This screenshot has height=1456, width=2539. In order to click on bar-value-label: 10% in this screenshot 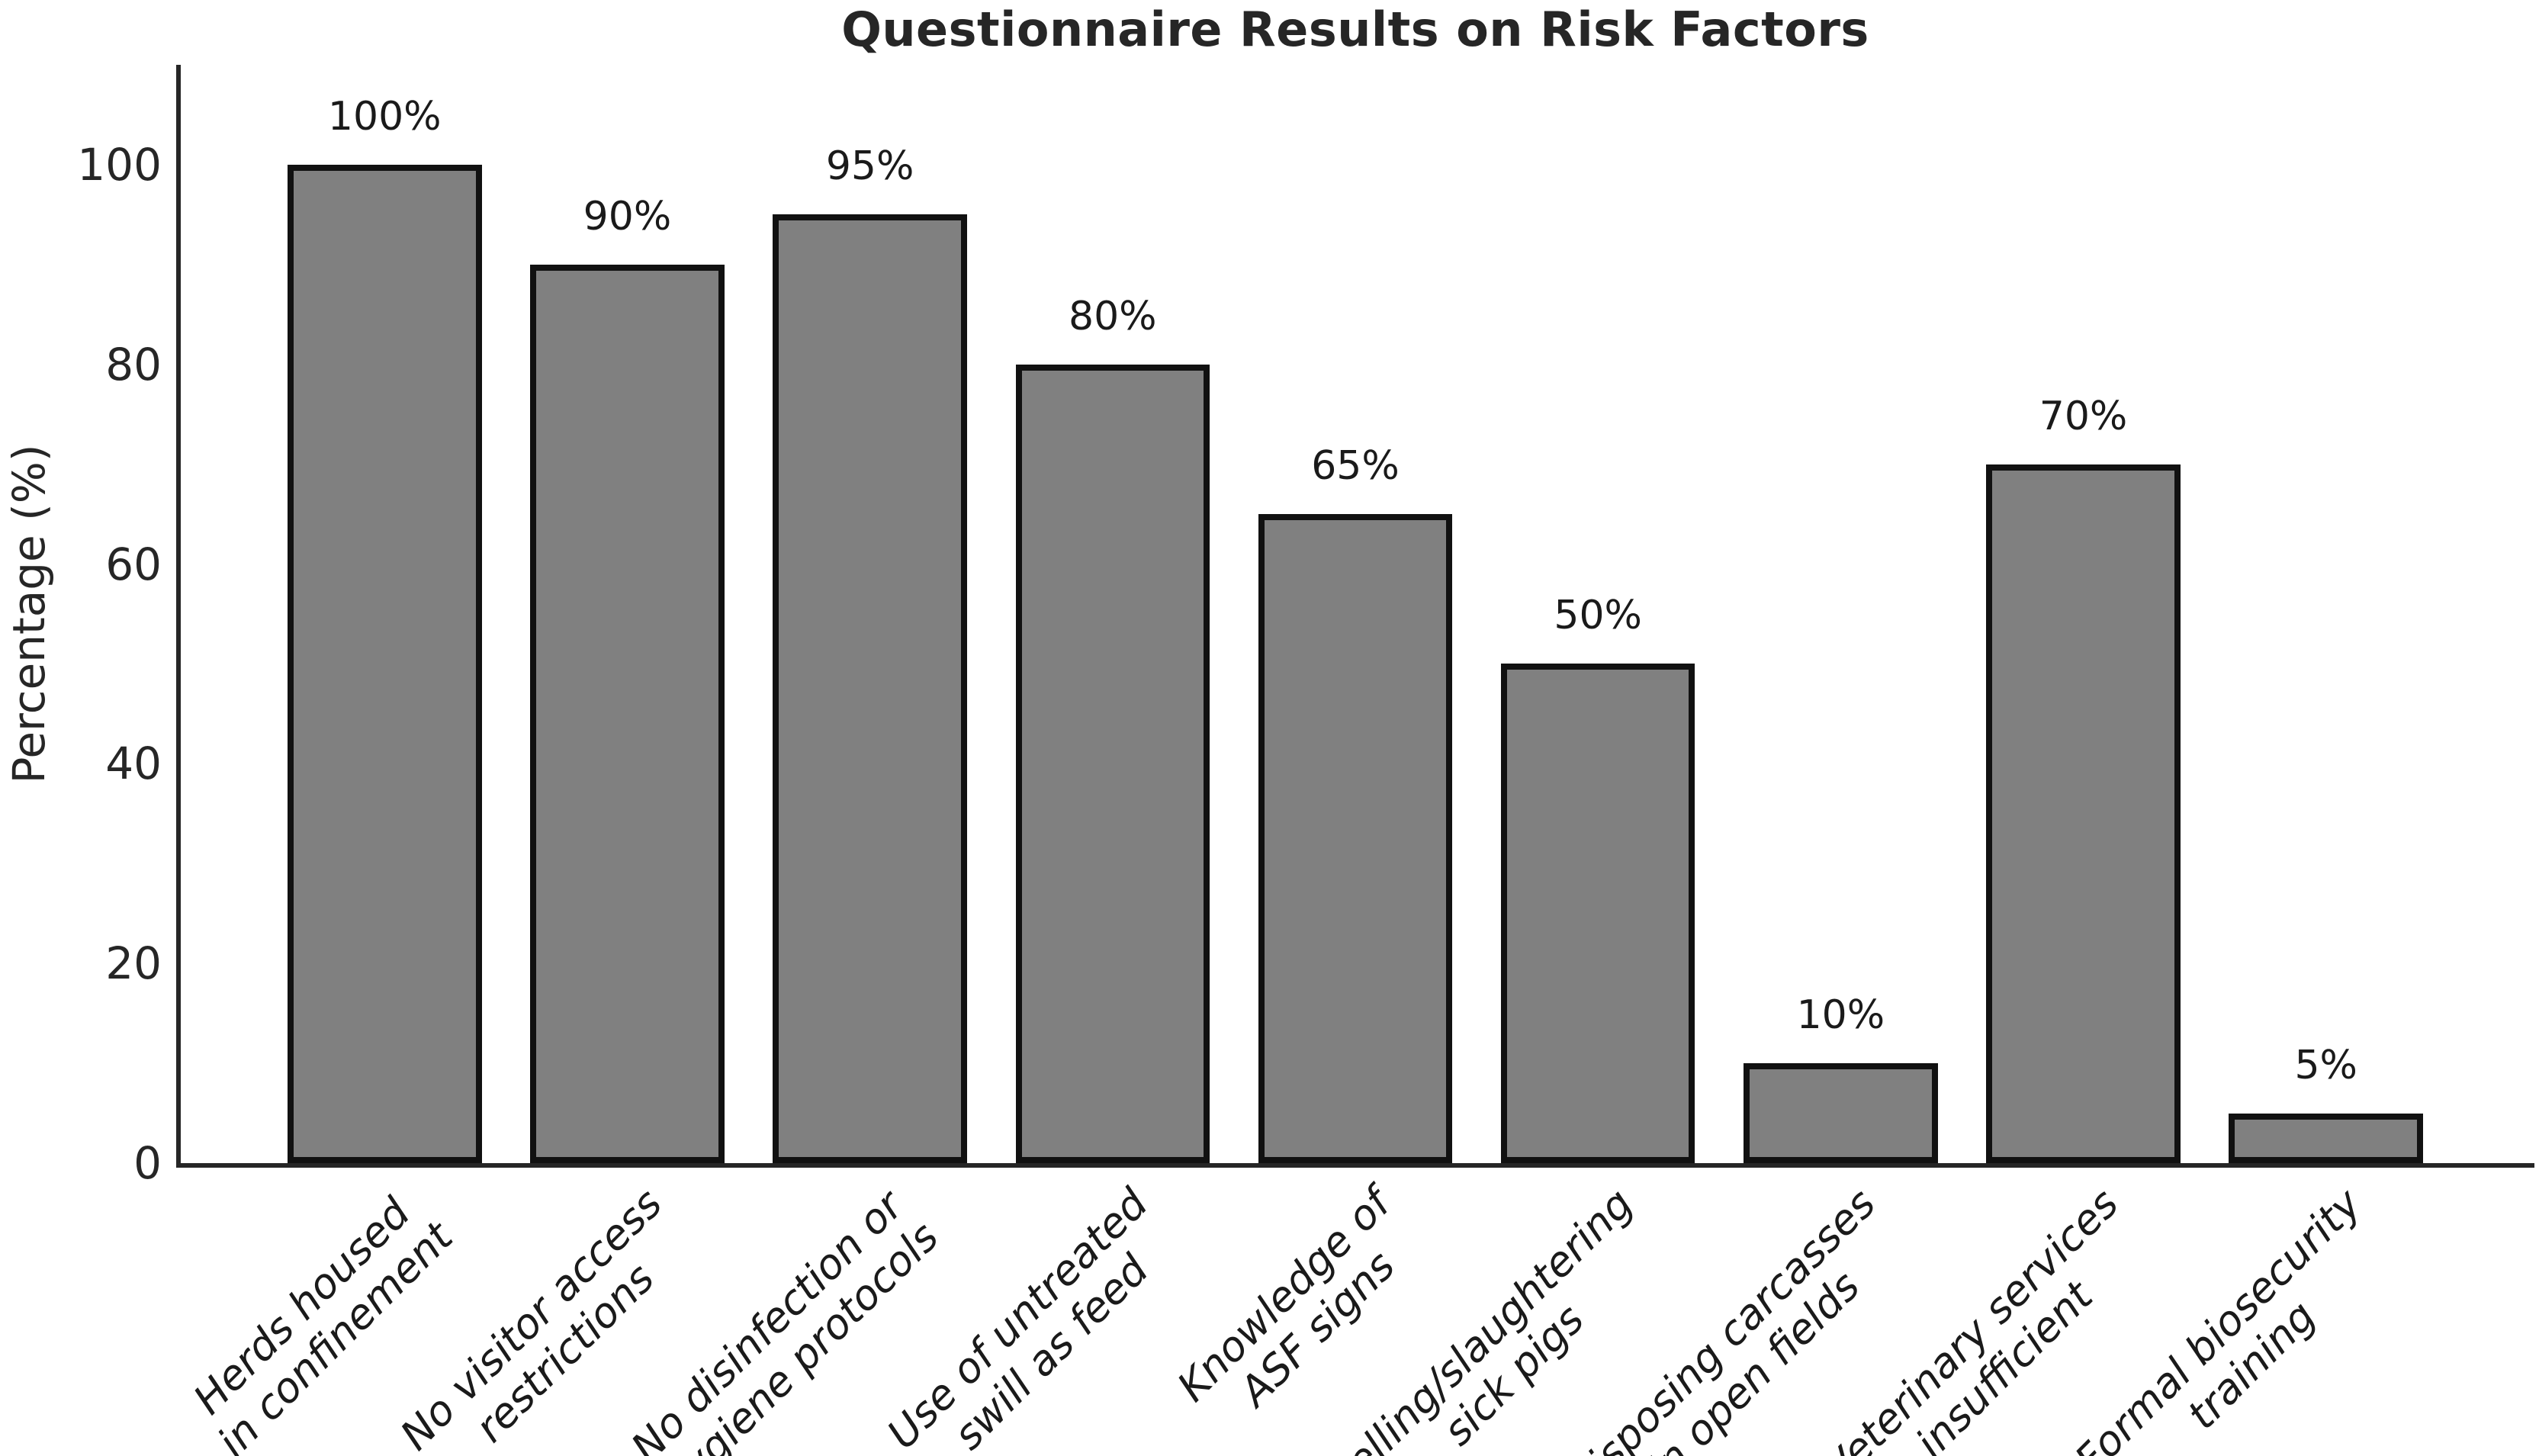, I will do `click(1840, 1015)`.